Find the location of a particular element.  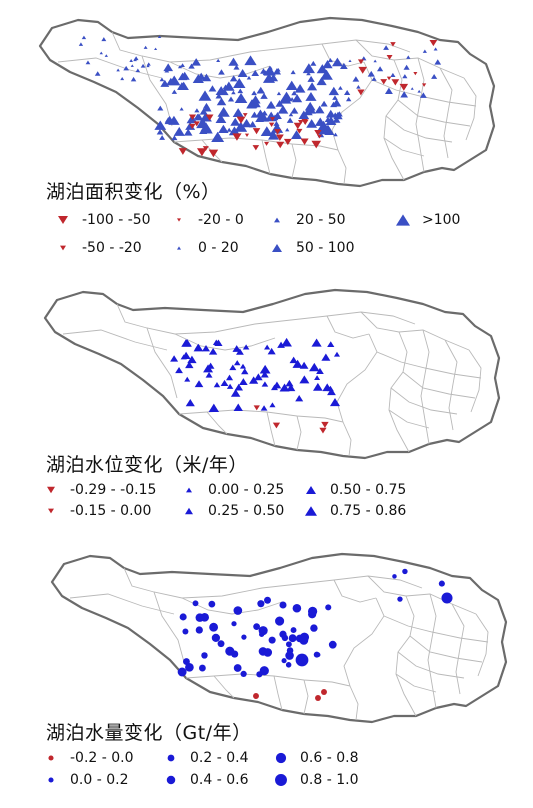

legend-item: 0.75 - 0.86 is located at coordinates (353, 511).